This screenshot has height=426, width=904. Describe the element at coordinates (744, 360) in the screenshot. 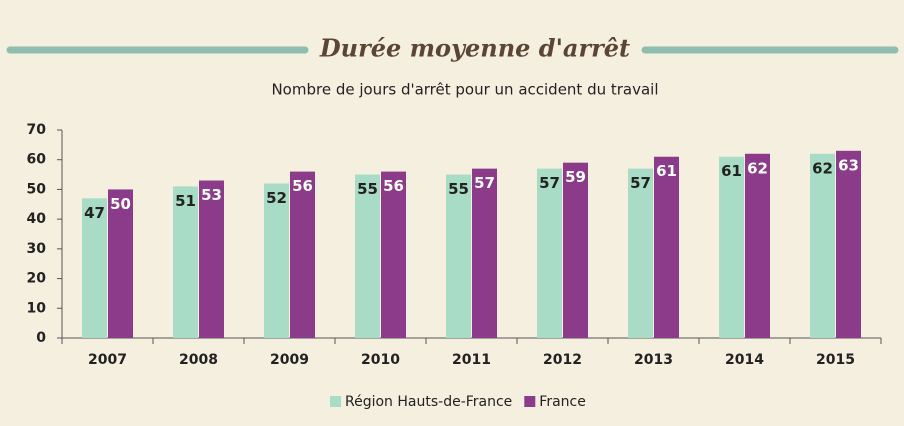

I see `x-tick-label: 2014` at that location.